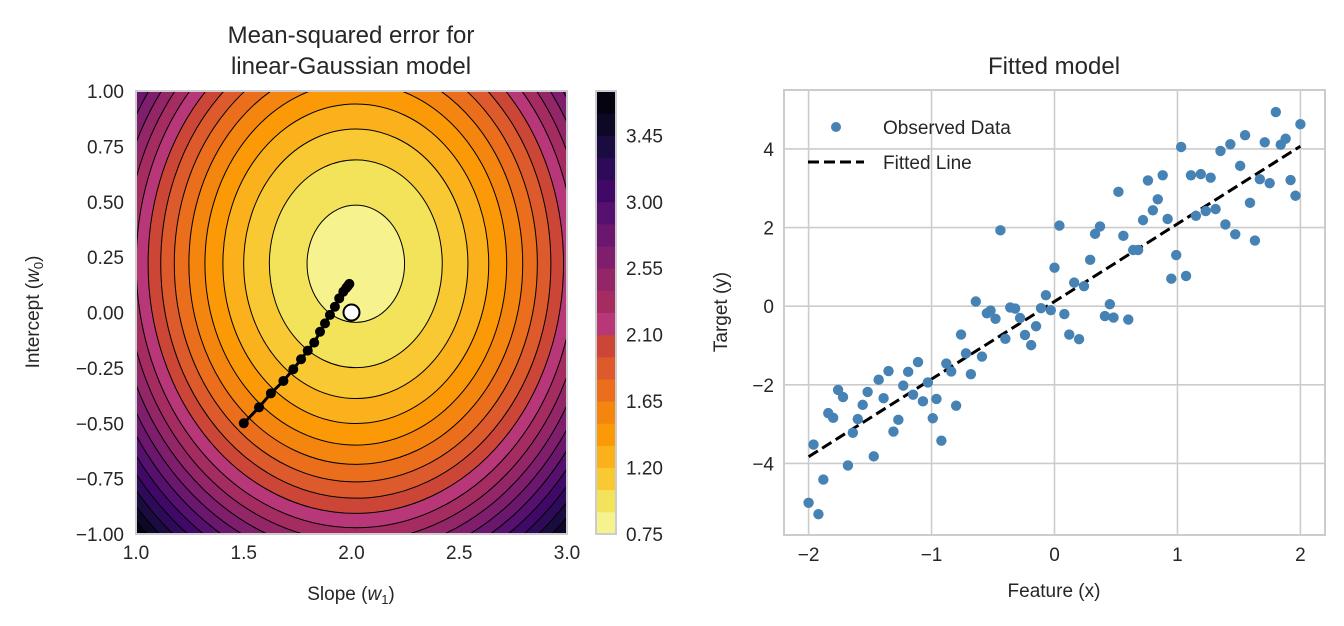 The image size is (1344, 626). Describe the element at coordinates (105, 92) in the screenshot. I see `contour-y-tick-label: 1.00` at that location.